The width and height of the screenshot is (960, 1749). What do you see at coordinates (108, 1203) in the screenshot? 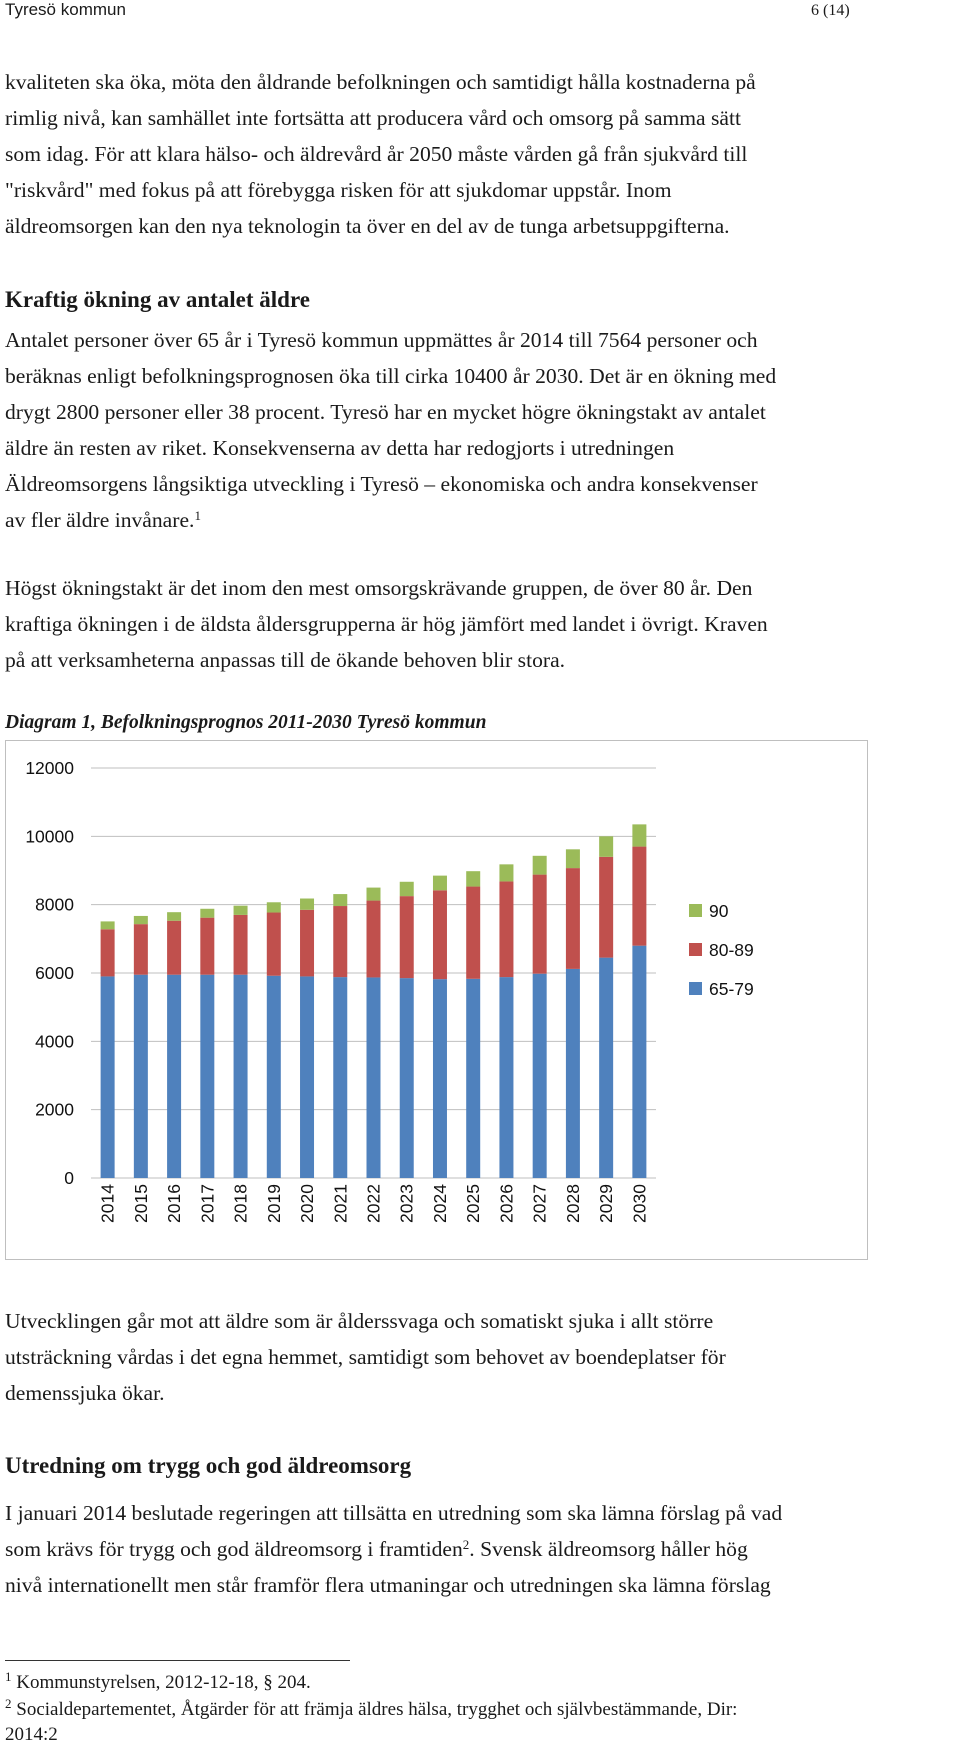
I see `x-tick-label: 2014` at bounding box center [108, 1203].